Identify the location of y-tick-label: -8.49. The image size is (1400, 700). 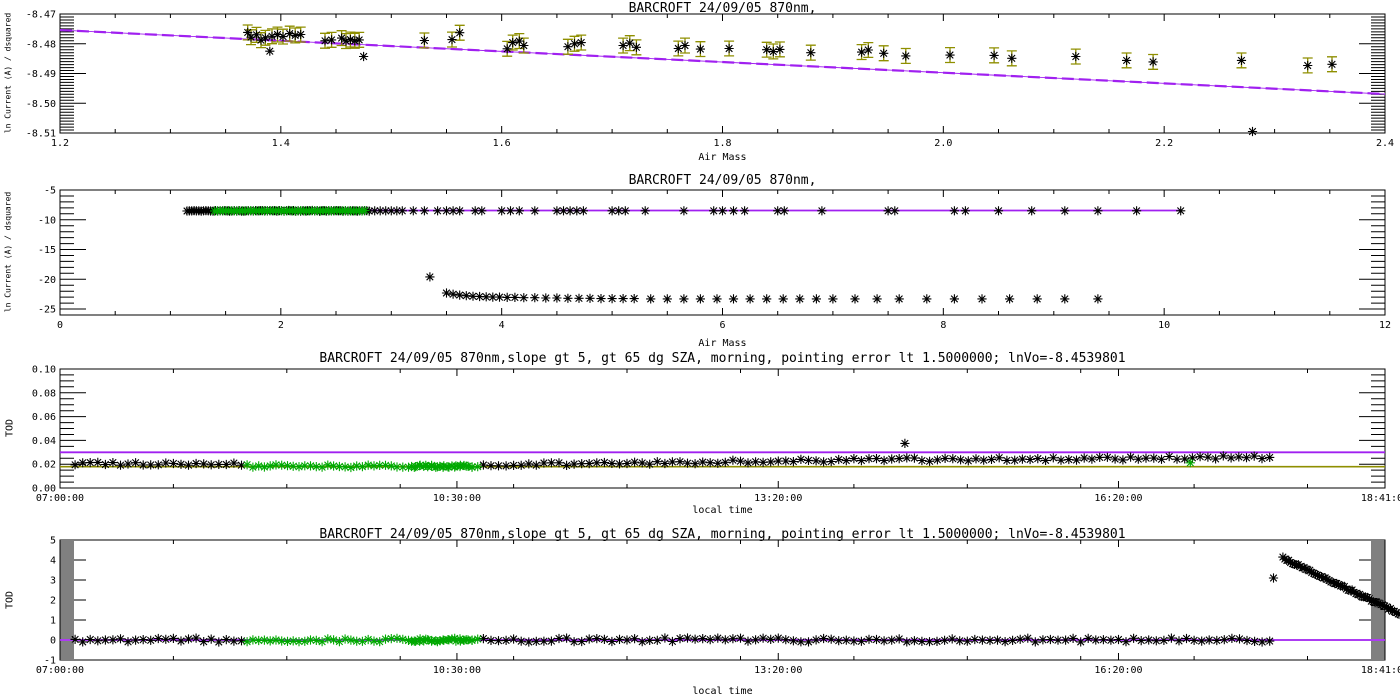
(41, 74).